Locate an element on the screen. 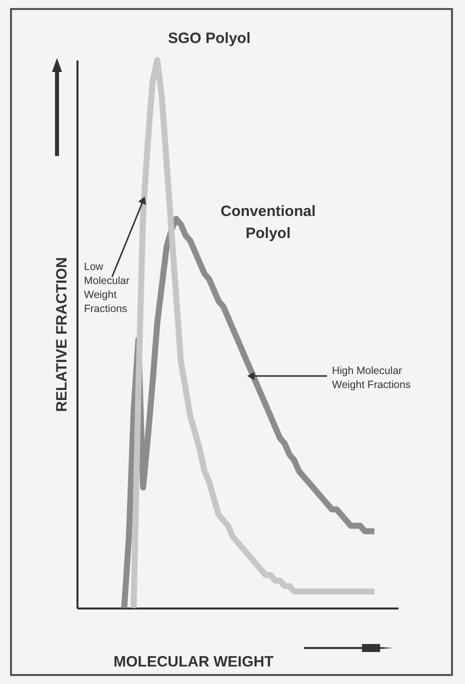  series-label: SGO Polyol is located at coordinates (209, 38).